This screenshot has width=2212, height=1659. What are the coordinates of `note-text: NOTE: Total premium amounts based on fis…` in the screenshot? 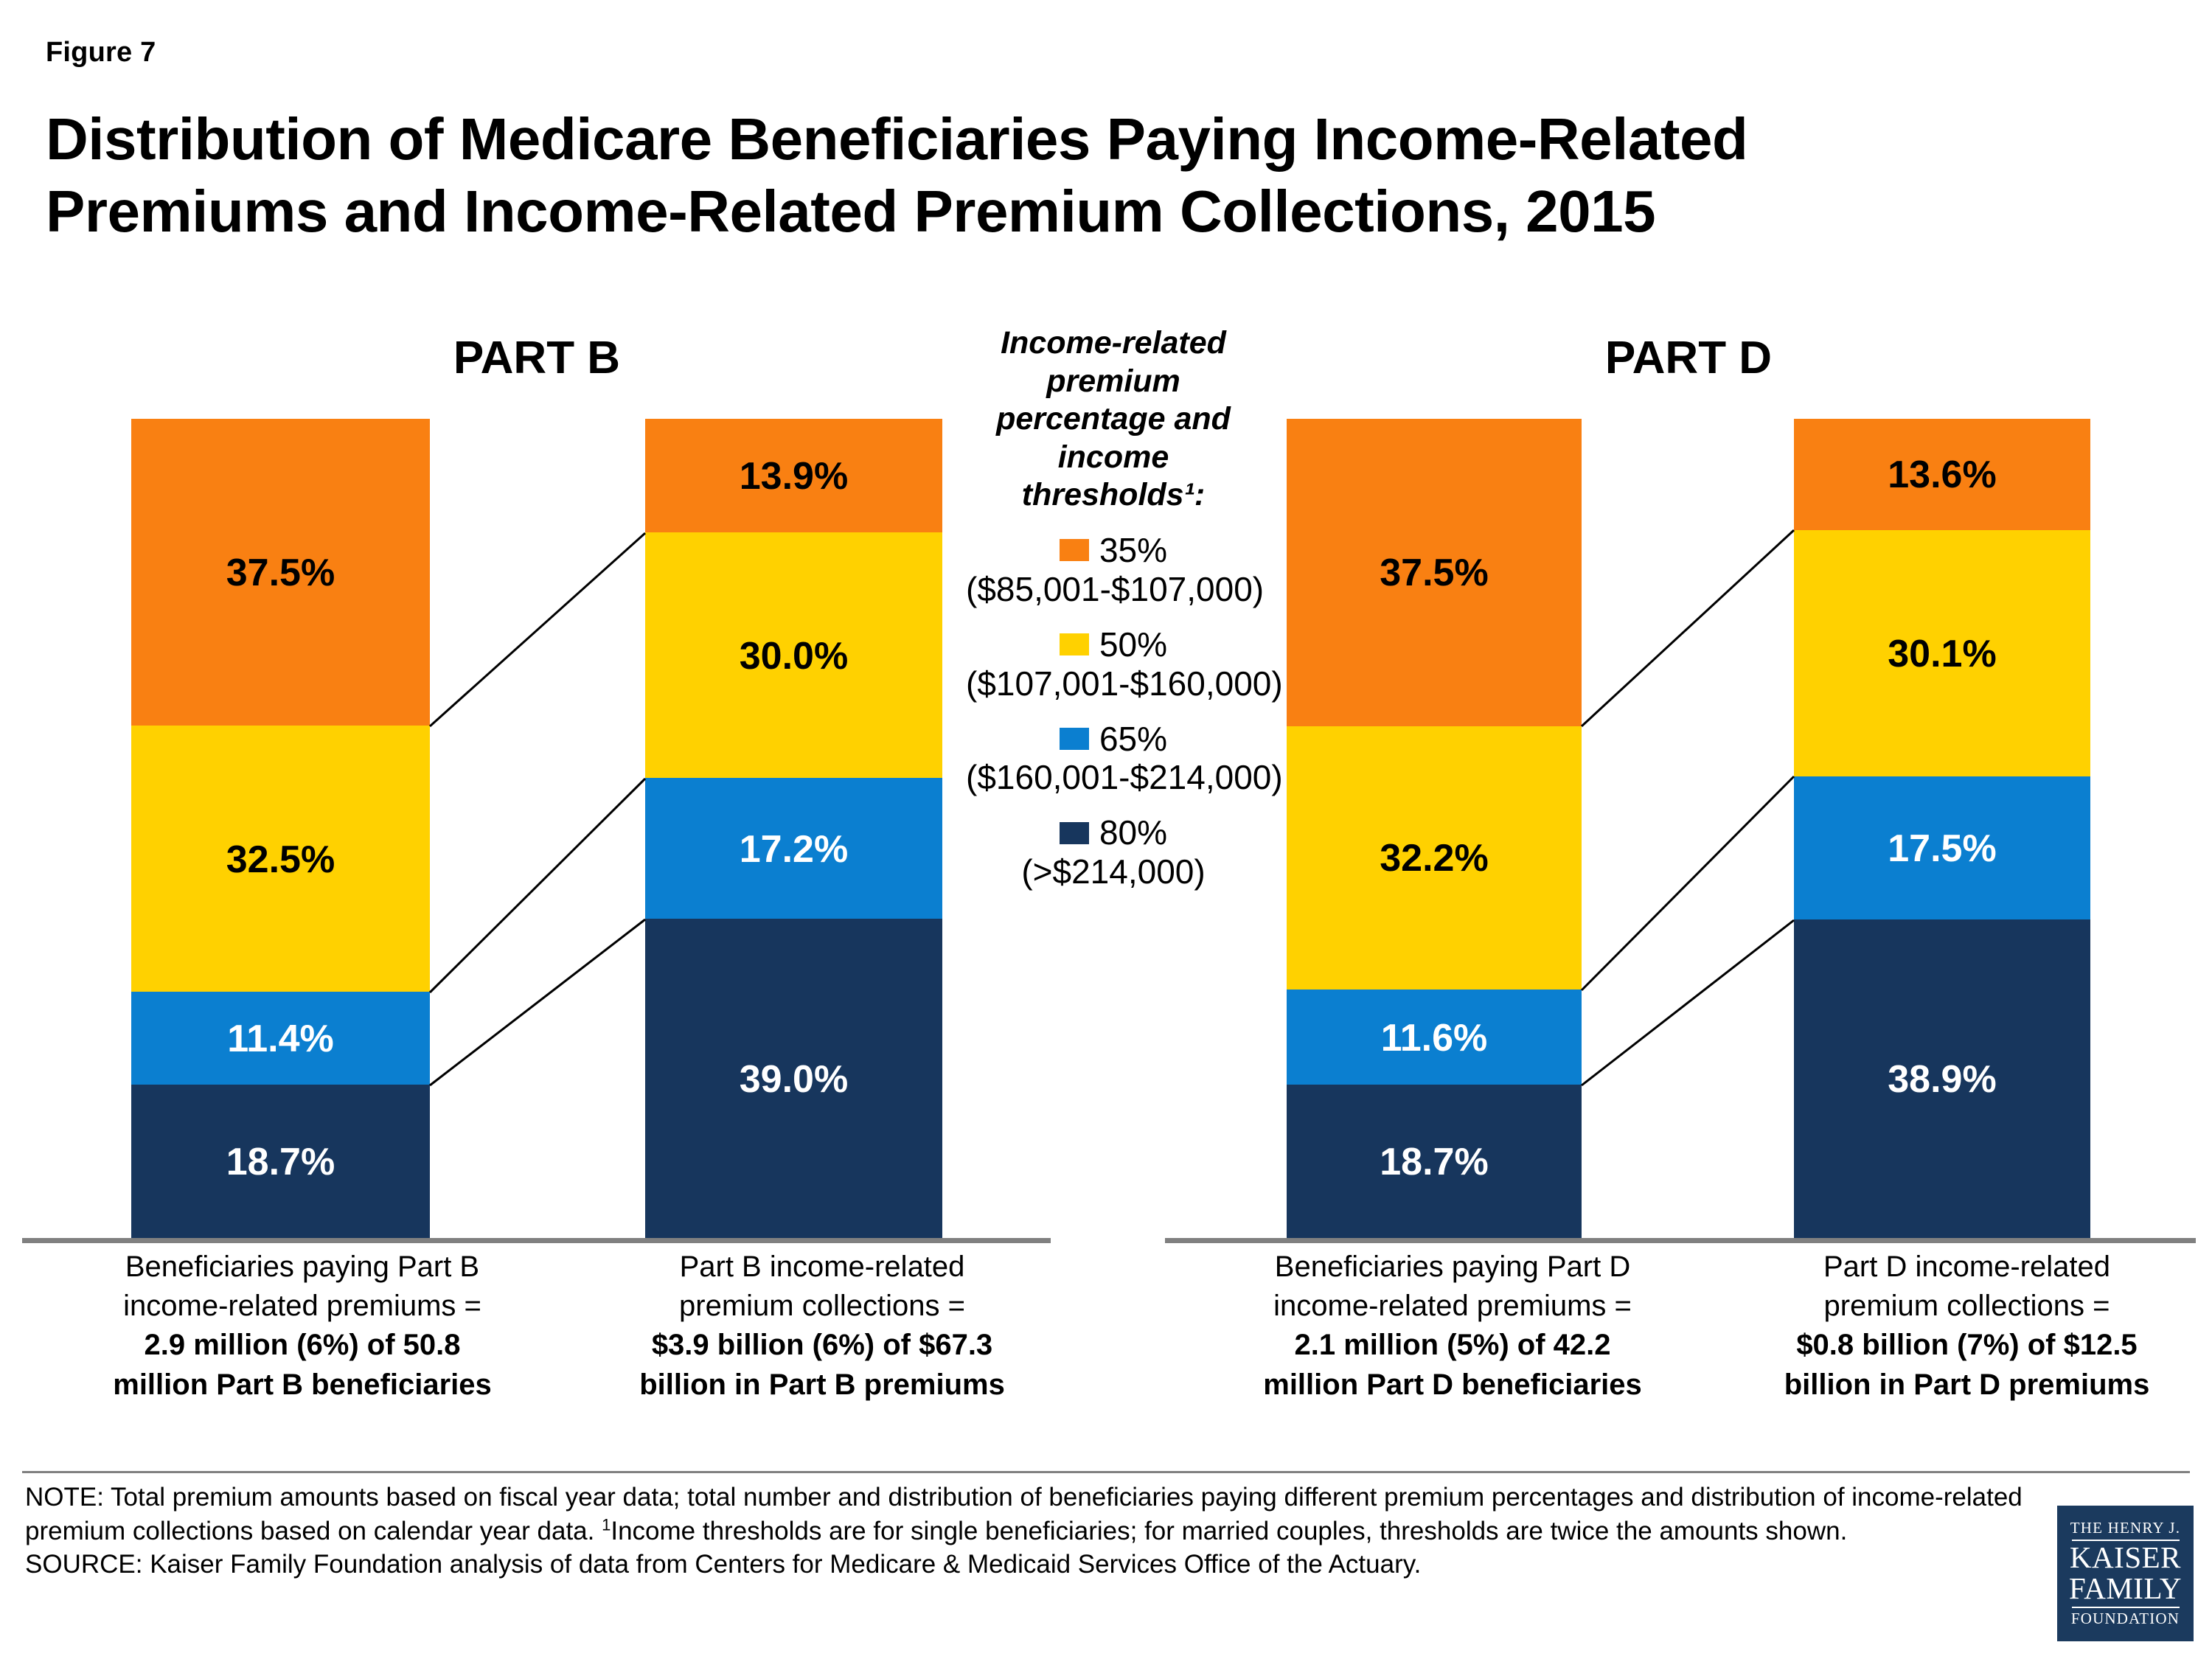 It's located at (1024, 1514).